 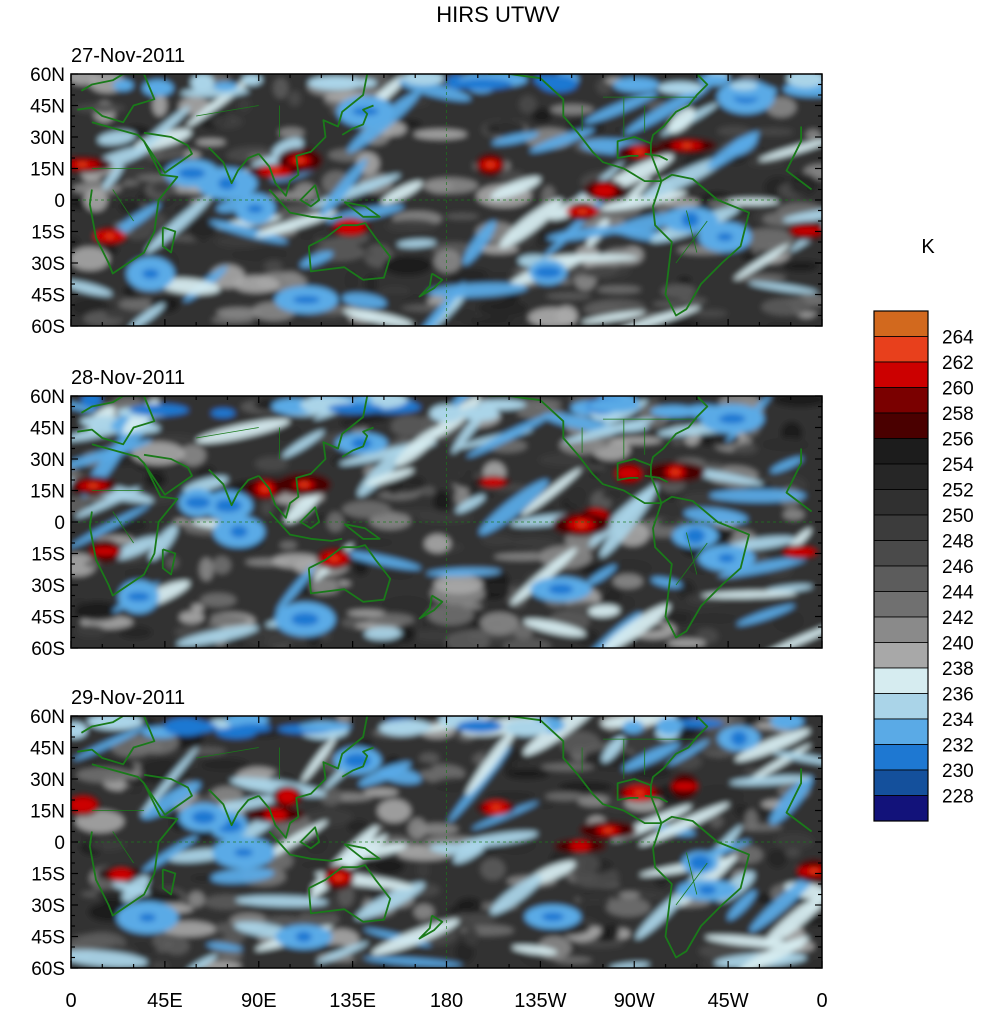 I want to click on colorbar-level-label: 242, so click(x=958, y=618).